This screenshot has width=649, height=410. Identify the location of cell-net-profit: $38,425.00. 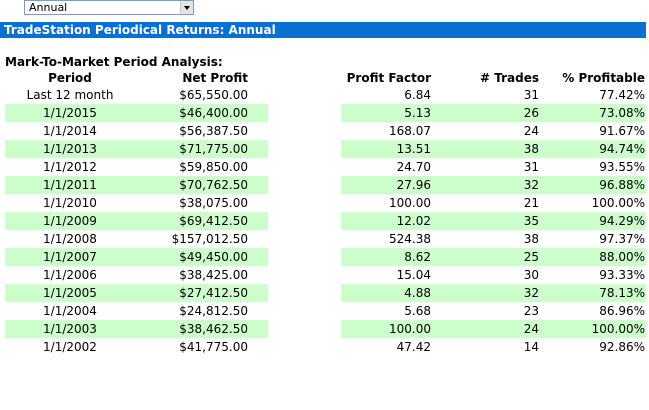
(213, 275).